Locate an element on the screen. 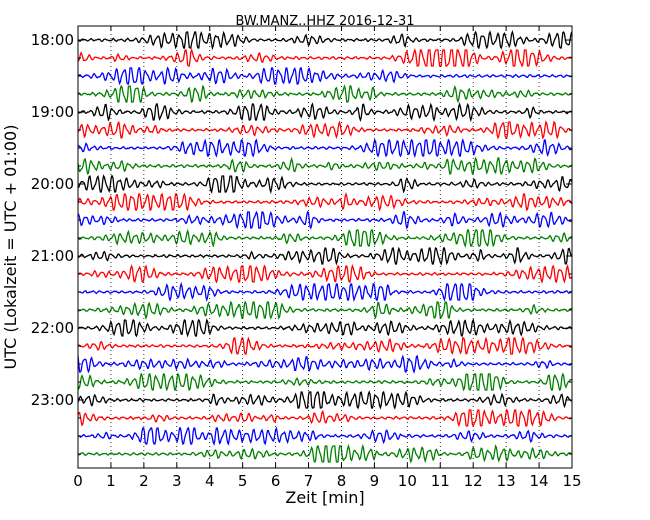  x-tick-label: 2 is located at coordinates (144, 481).